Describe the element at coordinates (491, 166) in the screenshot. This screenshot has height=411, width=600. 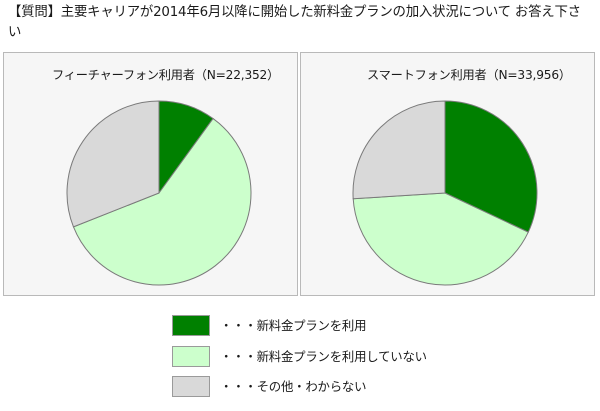
I see `pie-slice-use-new-plan` at that location.